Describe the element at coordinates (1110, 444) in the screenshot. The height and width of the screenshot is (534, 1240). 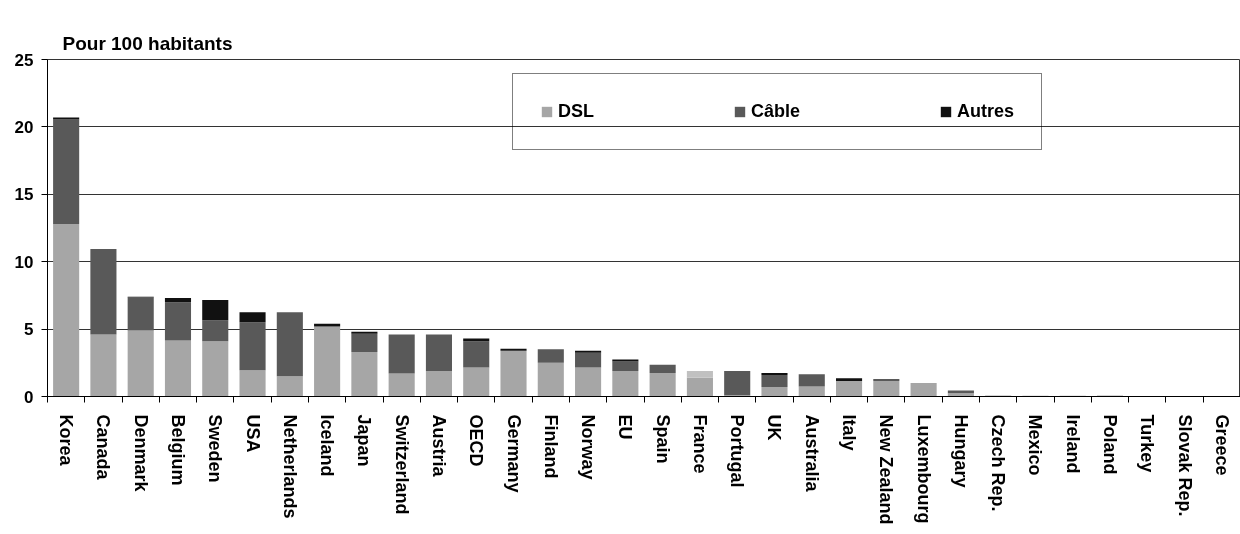
I see `x-tick-label: Poland` at that location.